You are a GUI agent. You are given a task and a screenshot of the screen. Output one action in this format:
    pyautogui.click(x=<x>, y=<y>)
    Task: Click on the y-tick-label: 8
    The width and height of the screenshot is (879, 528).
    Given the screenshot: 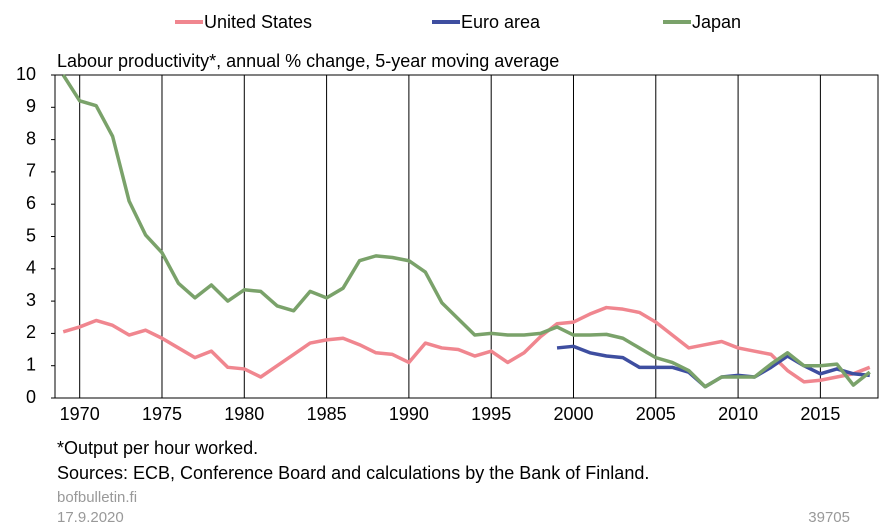 What is the action you would take?
    pyautogui.click(x=31, y=138)
    